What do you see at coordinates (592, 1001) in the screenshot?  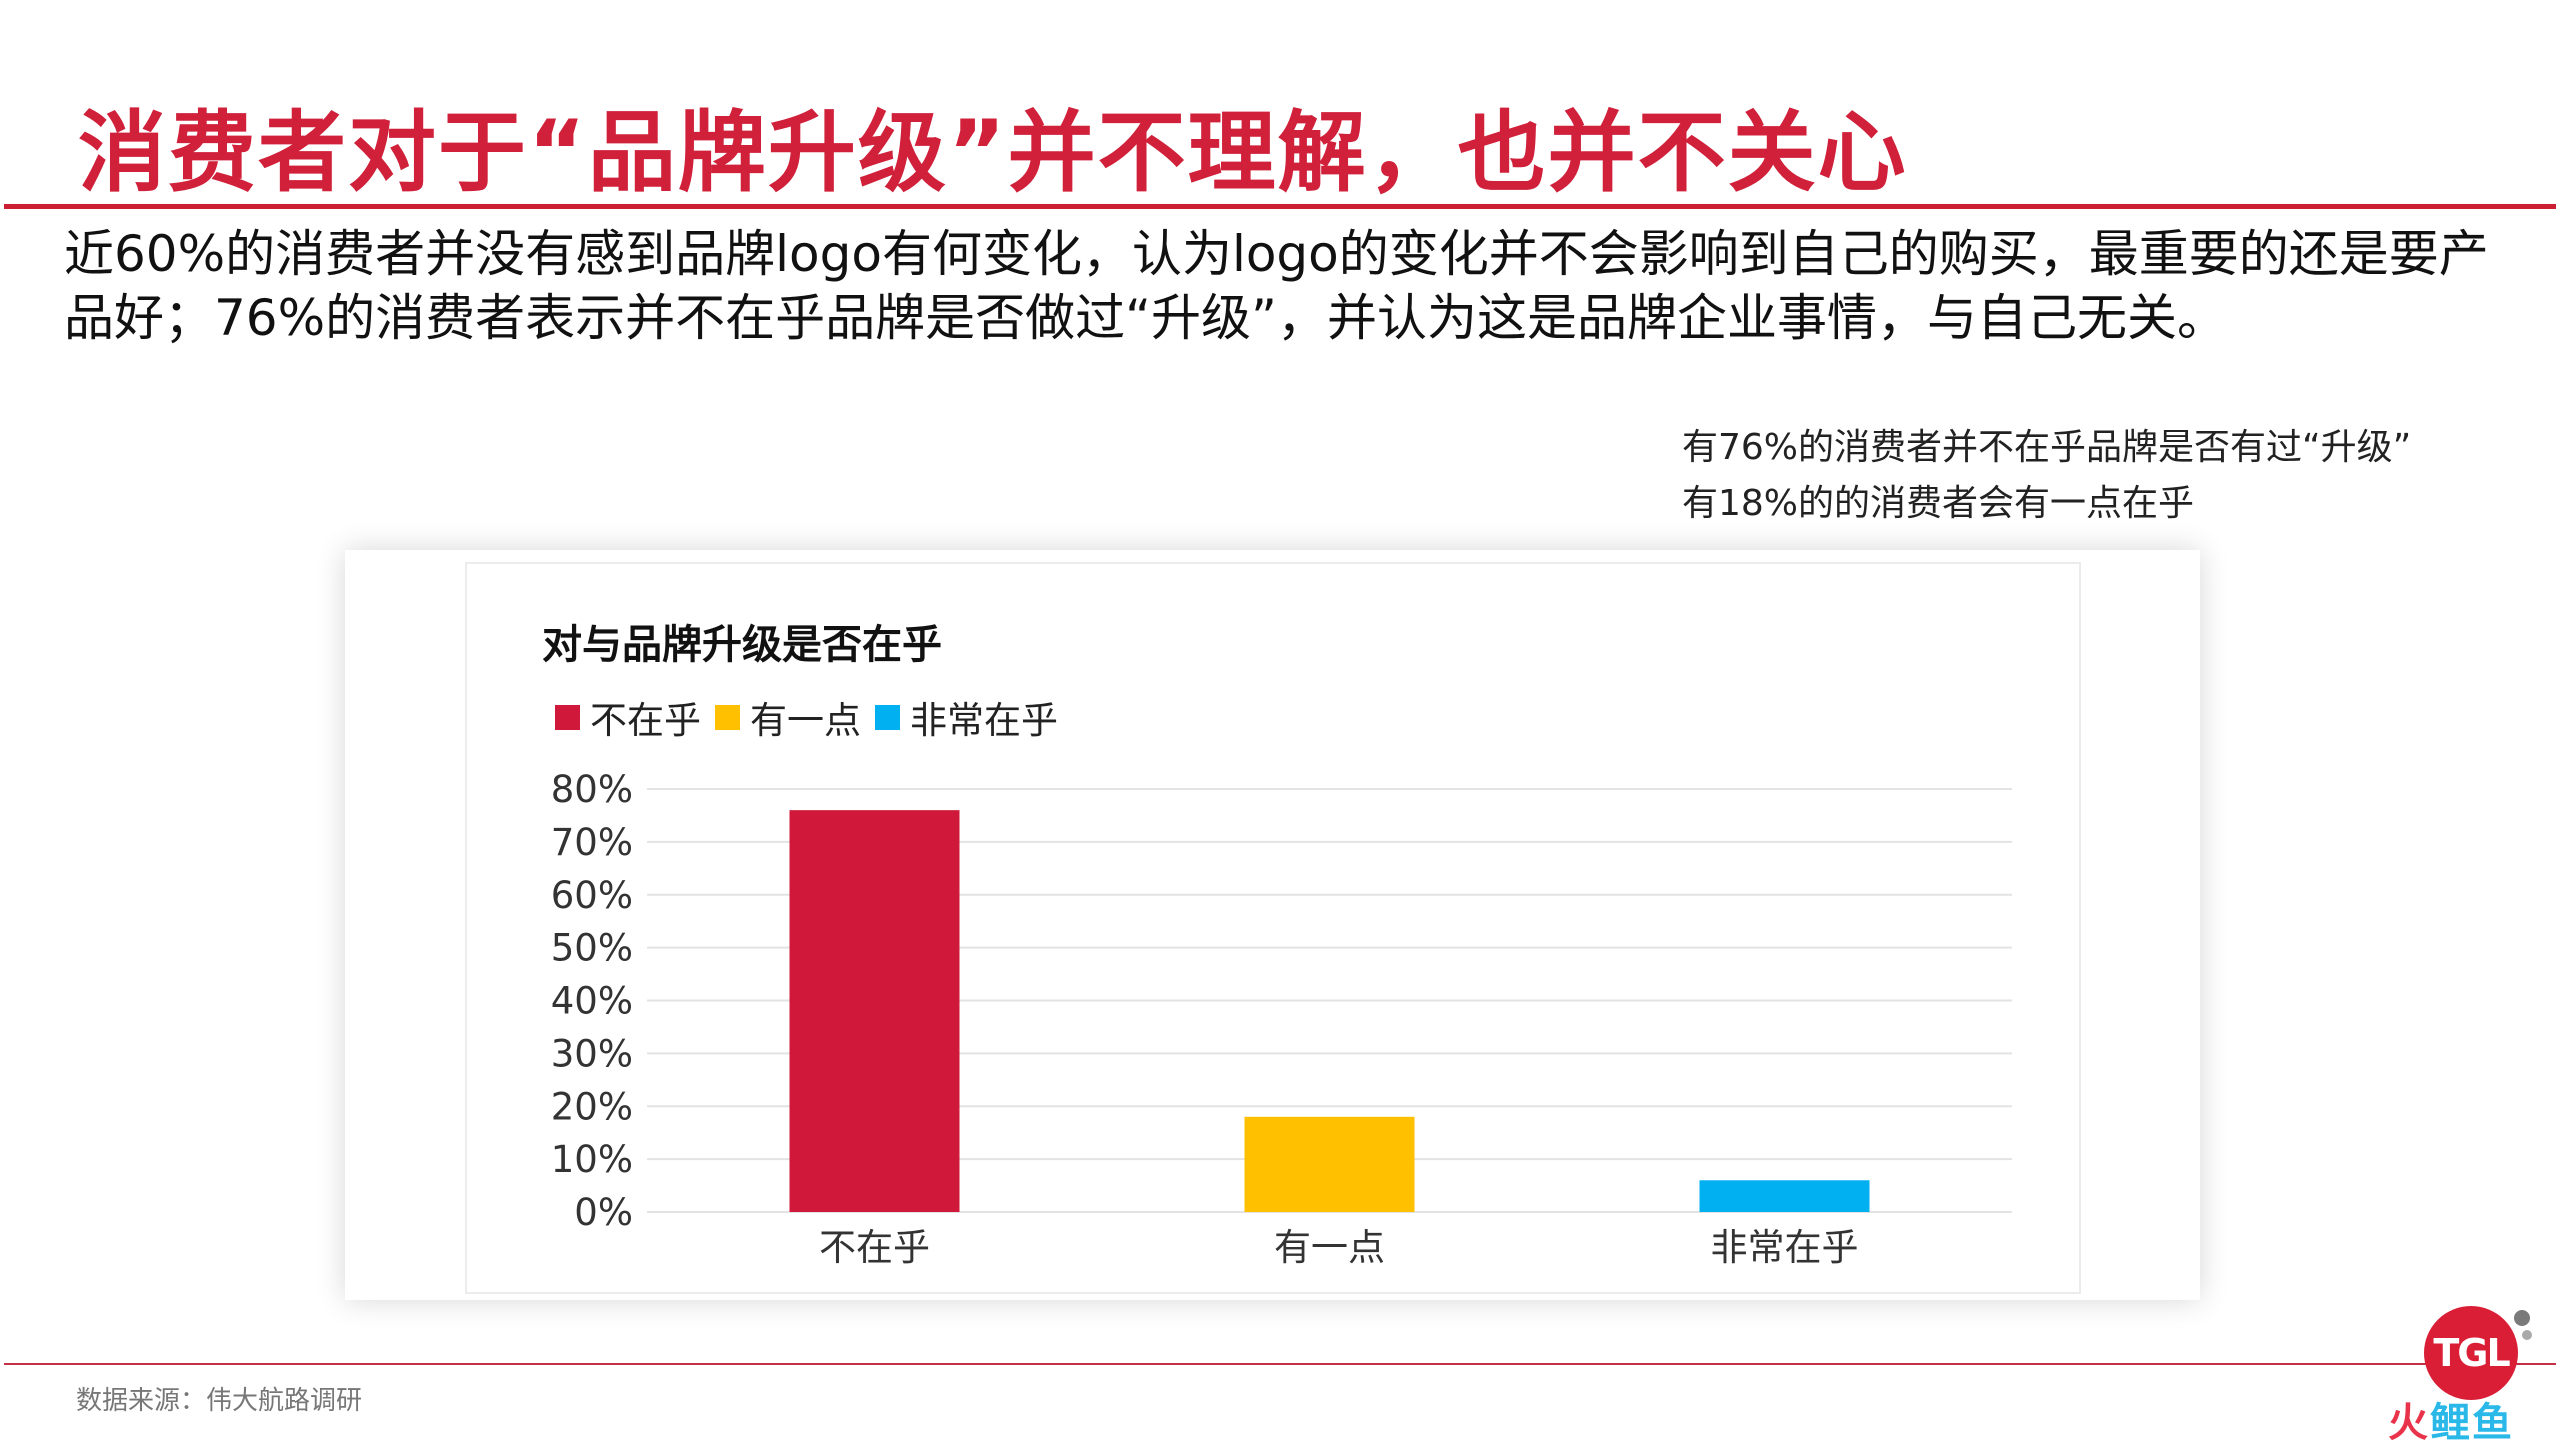 I see `y-tick-label: 40%` at bounding box center [592, 1001].